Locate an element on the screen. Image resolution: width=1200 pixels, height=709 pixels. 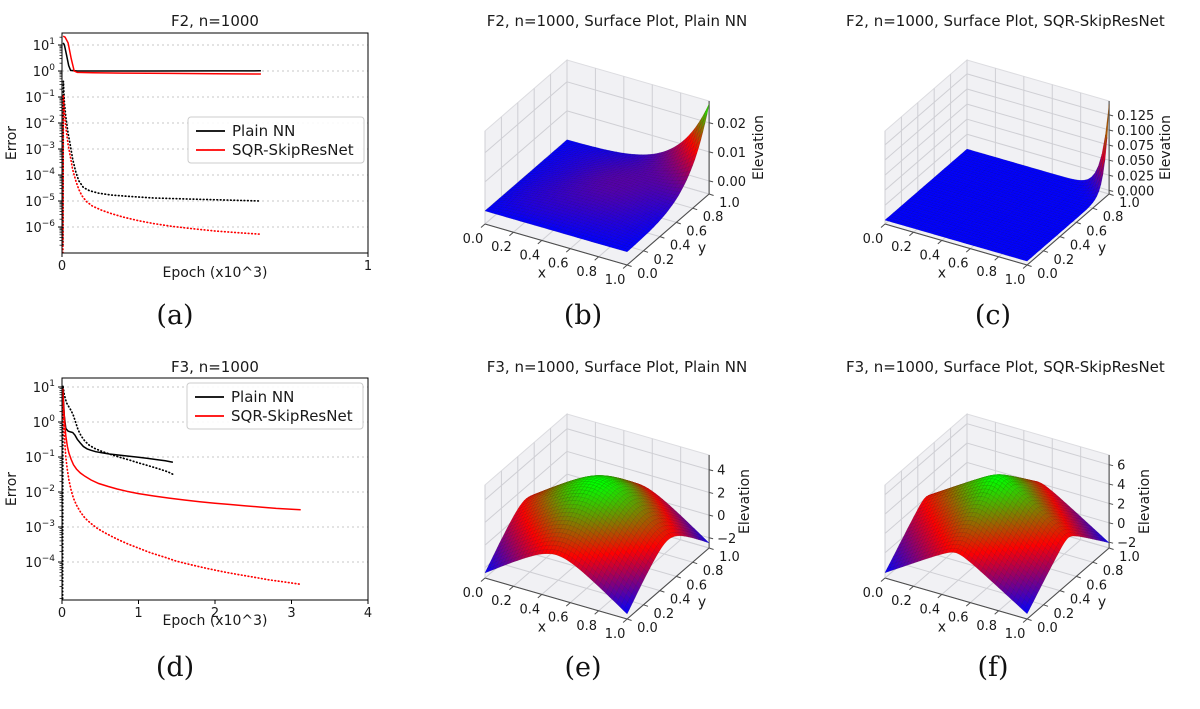
caption-e: (e) is located at coordinates (583, 667).